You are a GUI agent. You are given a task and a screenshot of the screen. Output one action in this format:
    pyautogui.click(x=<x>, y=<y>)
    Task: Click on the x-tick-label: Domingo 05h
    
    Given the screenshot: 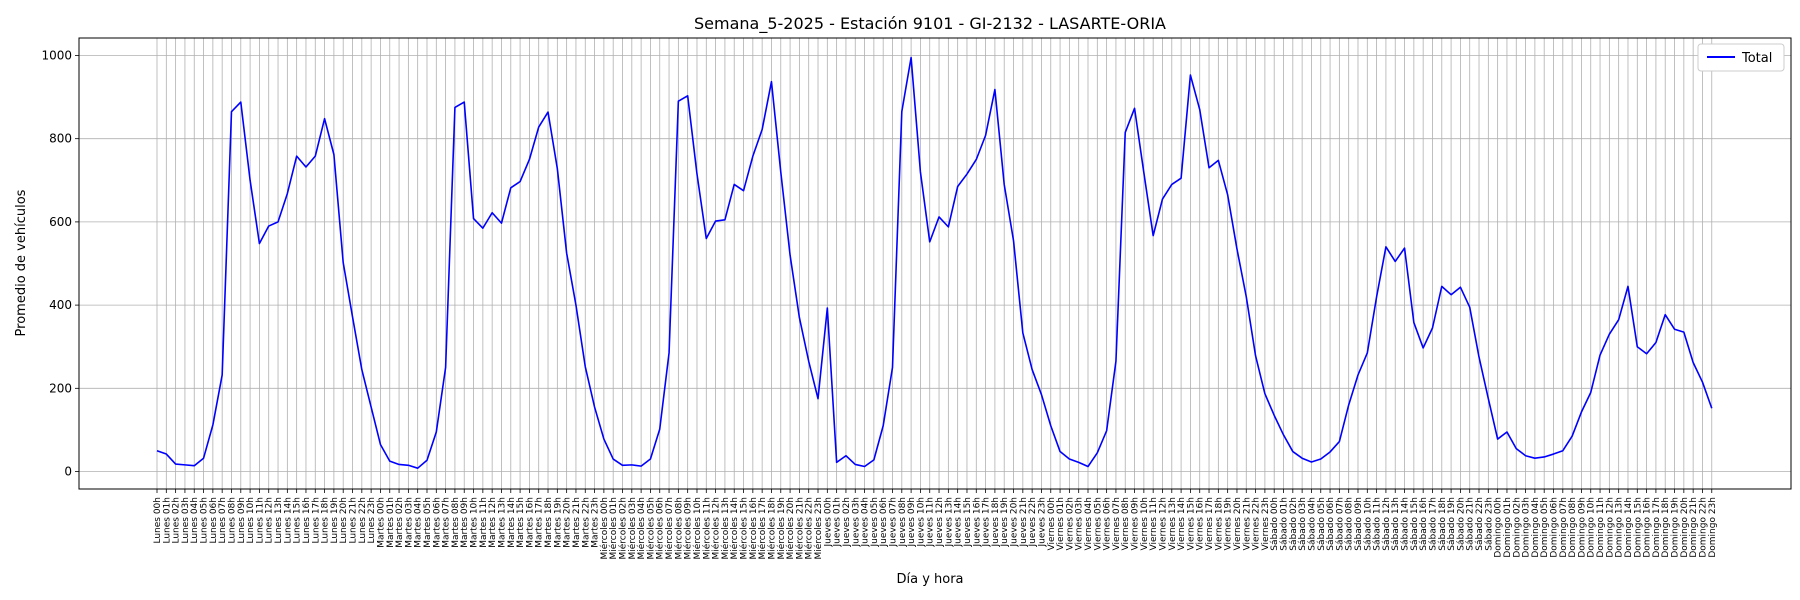 What is the action you would take?
    pyautogui.click(x=1545, y=527)
    